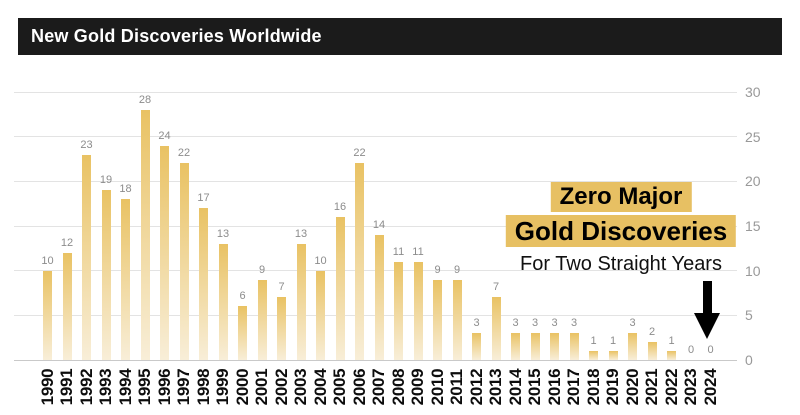 The width and height of the screenshot is (800, 415). I want to click on y-tick-label: 25, so click(753, 136).